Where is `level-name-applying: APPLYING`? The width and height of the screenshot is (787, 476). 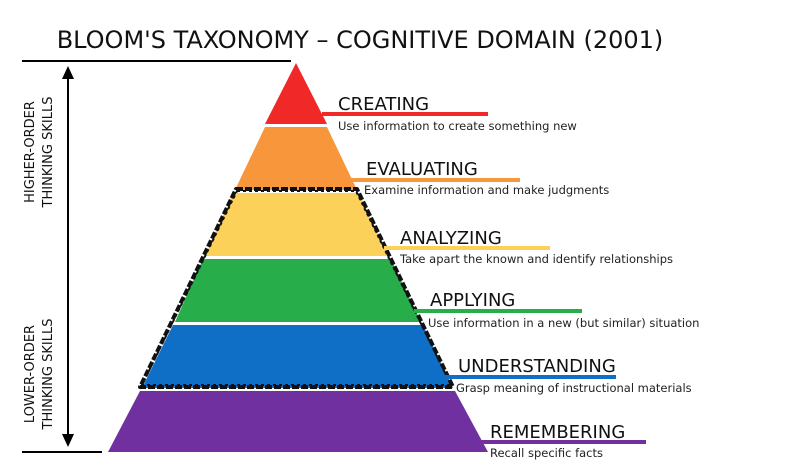
level-name-applying: APPLYING is located at coordinates (472, 300).